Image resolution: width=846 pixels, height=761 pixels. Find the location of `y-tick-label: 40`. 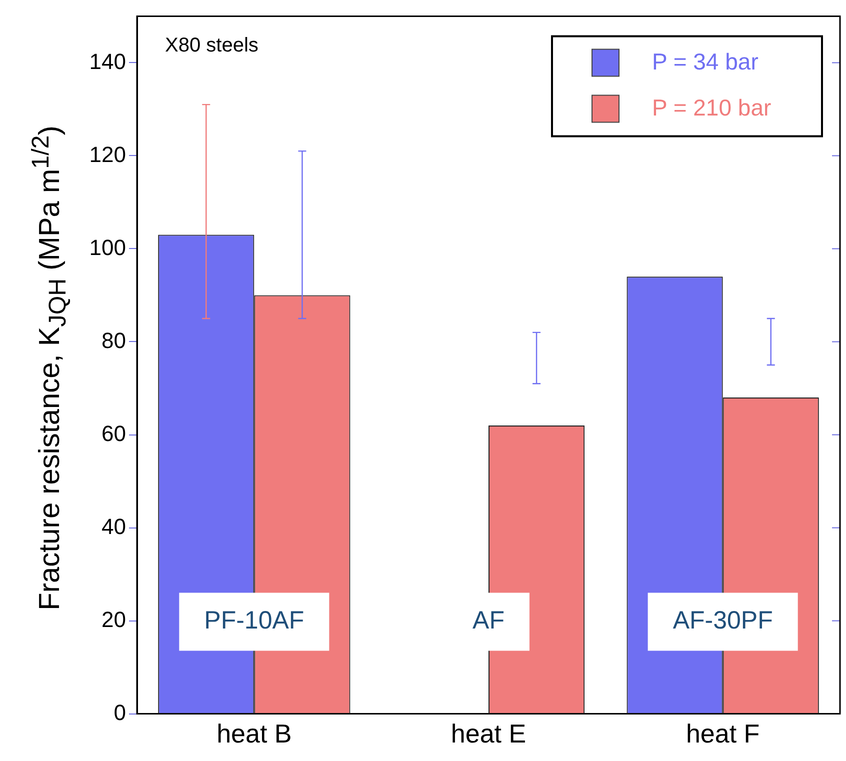

y-tick-label: 40 is located at coordinates (114, 526).